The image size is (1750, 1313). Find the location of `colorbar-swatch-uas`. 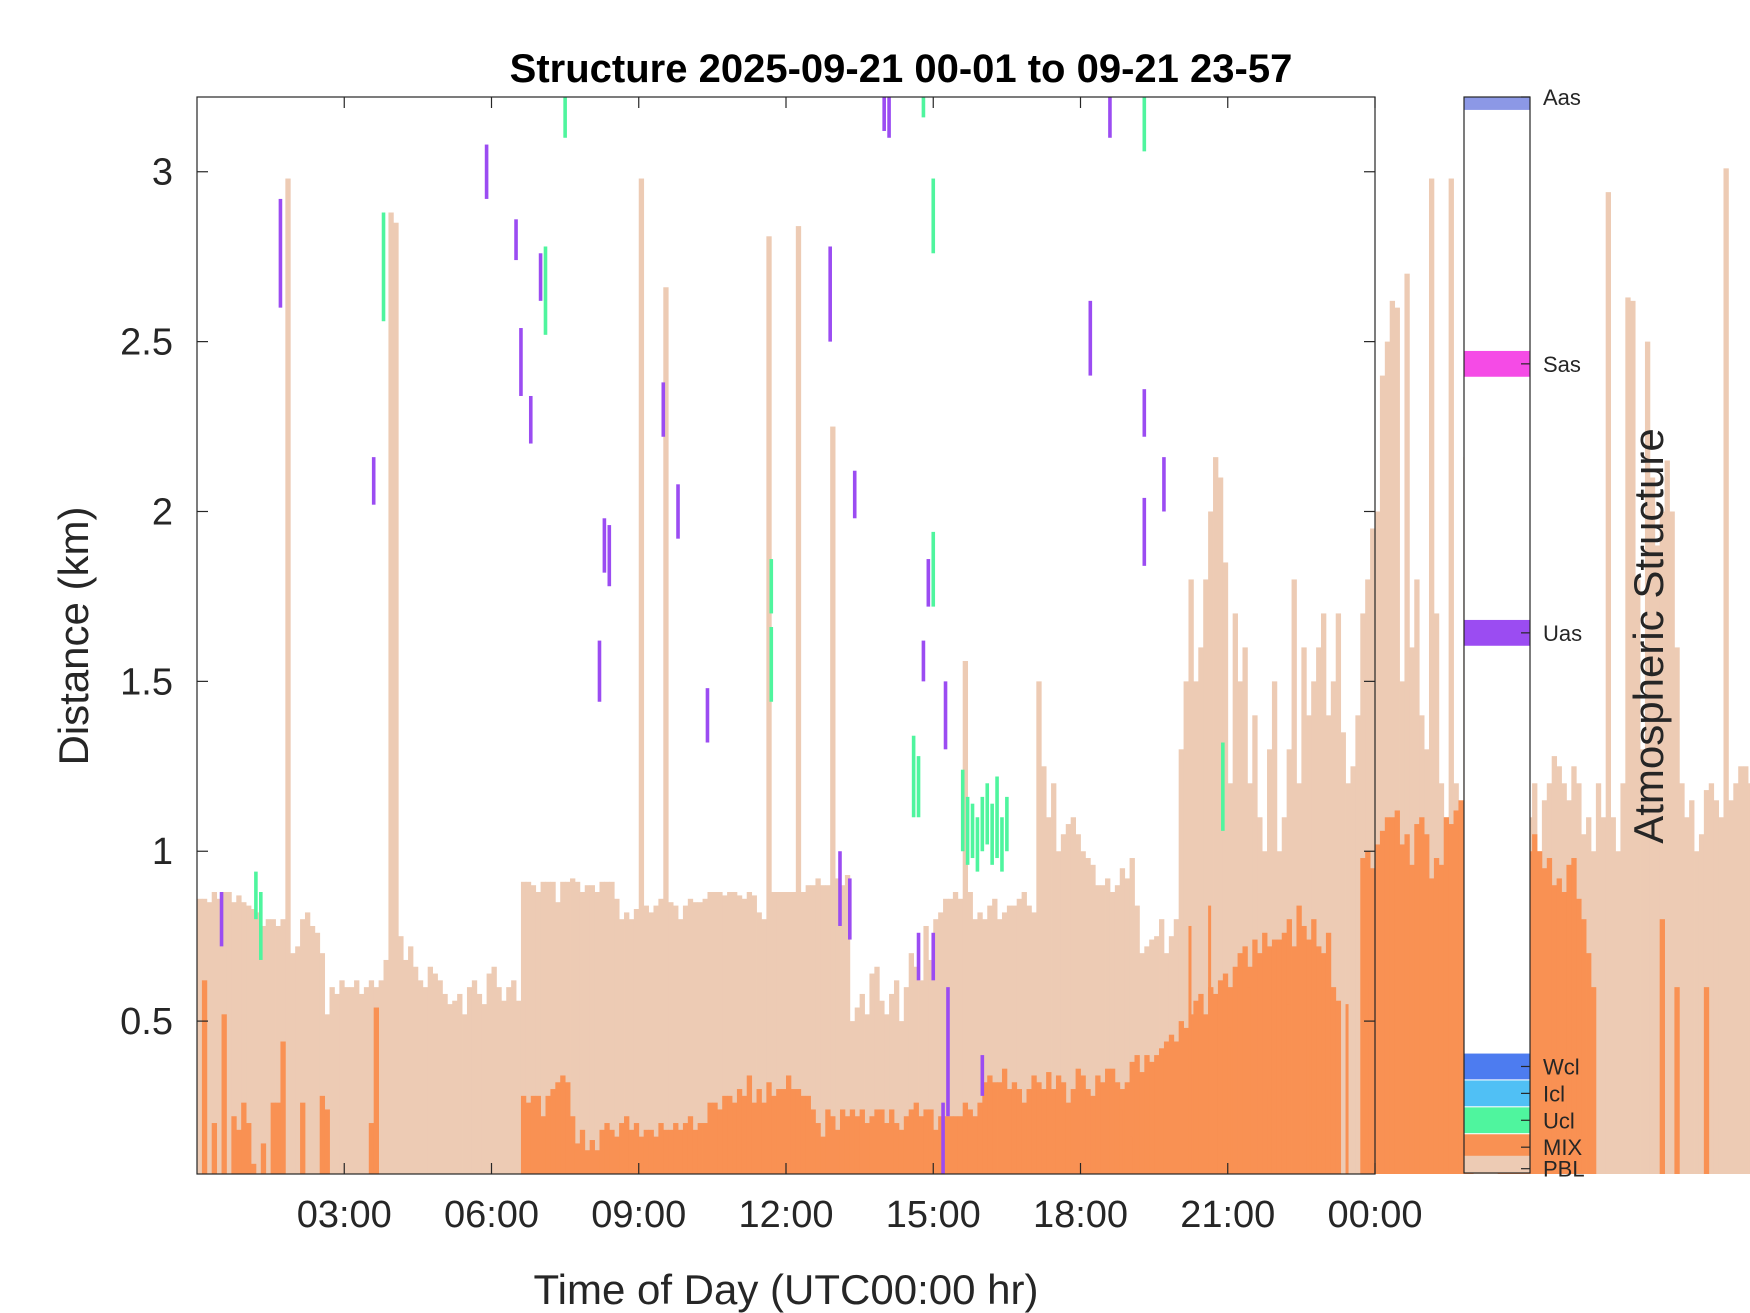

colorbar-swatch-uas is located at coordinates (1497, 632).